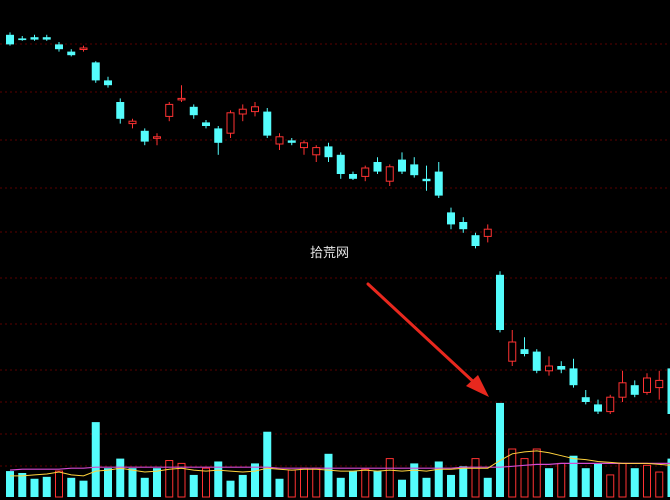 The width and height of the screenshot is (670, 500). What do you see at coordinates (329, 253) in the screenshot?
I see `watermark-text: 拾荒网` at bounding box center [329, 253].